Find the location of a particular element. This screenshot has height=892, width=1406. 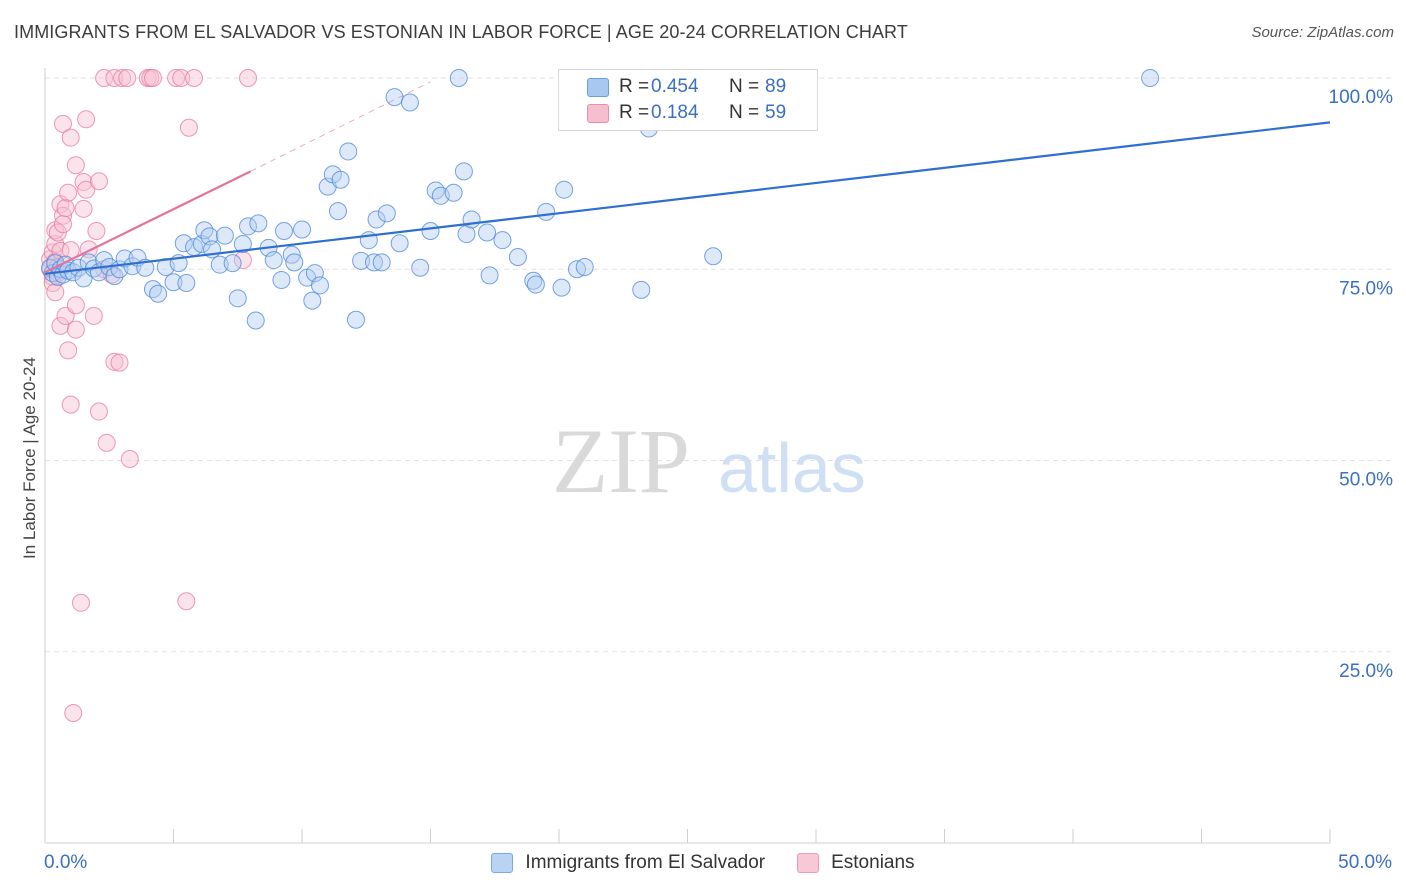

series-estonians is located at coordinates (149, 395).